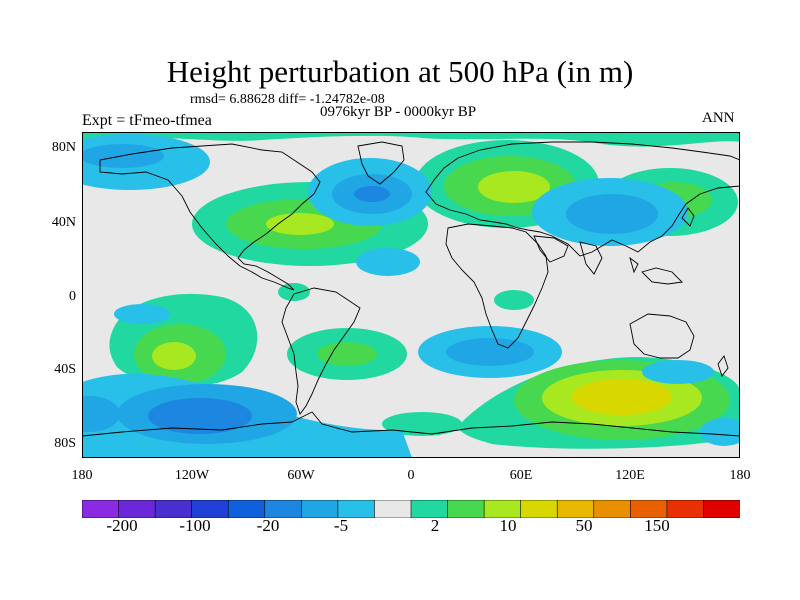  What do you see at coordinates (521, 475) in the screenshot?
I see `lon-label-60e: 60E` at bounding box center [521, 475].